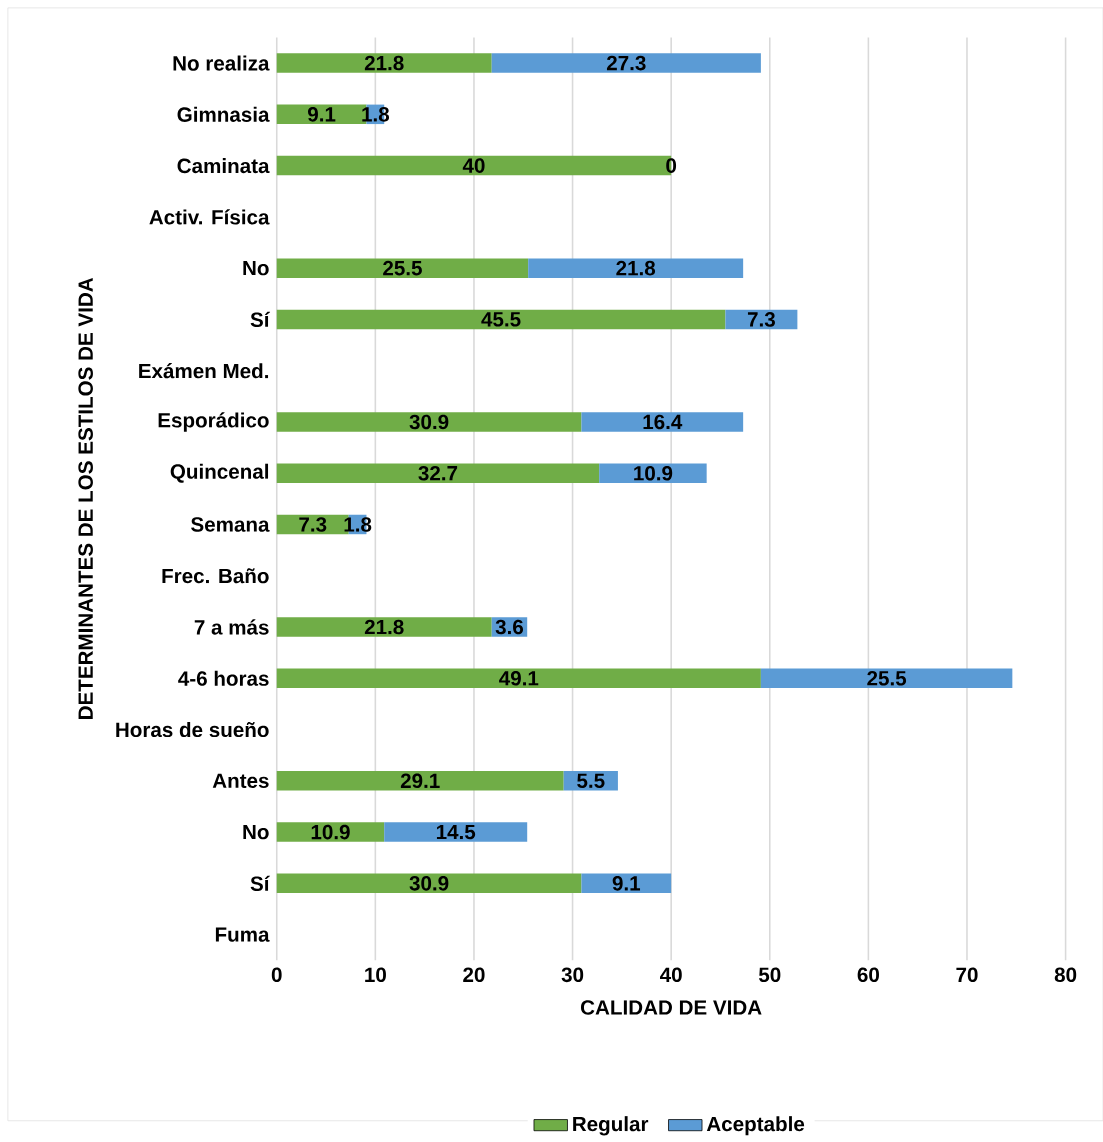 This screenshot has width=1103, height=1142. I want to click on y-tick-label: Quincenal, so click(219, 473).